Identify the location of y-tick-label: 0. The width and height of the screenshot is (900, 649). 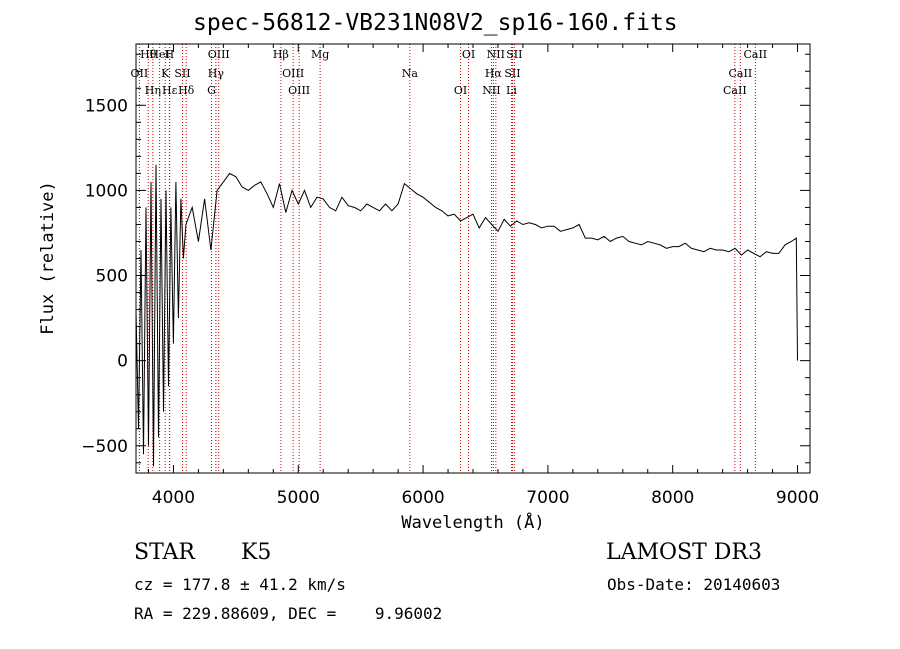
(122, 362).